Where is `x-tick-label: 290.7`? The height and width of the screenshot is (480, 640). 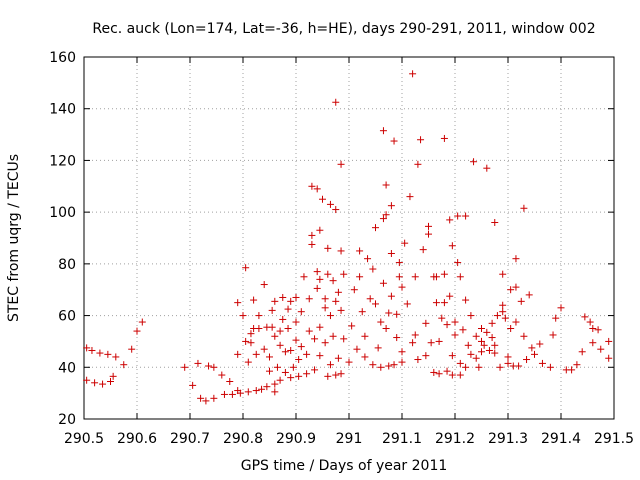
x-tick-label: 290.7 is located at coordinates (190, 439).